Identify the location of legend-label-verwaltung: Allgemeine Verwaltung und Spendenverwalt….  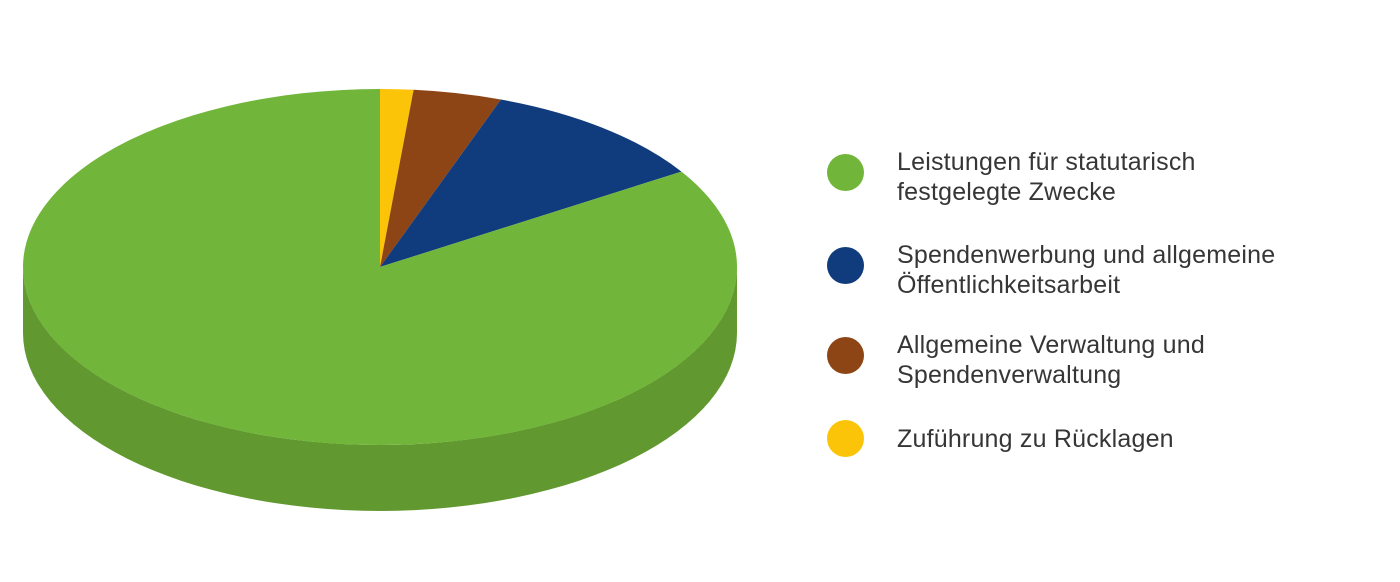
(1051, 360).